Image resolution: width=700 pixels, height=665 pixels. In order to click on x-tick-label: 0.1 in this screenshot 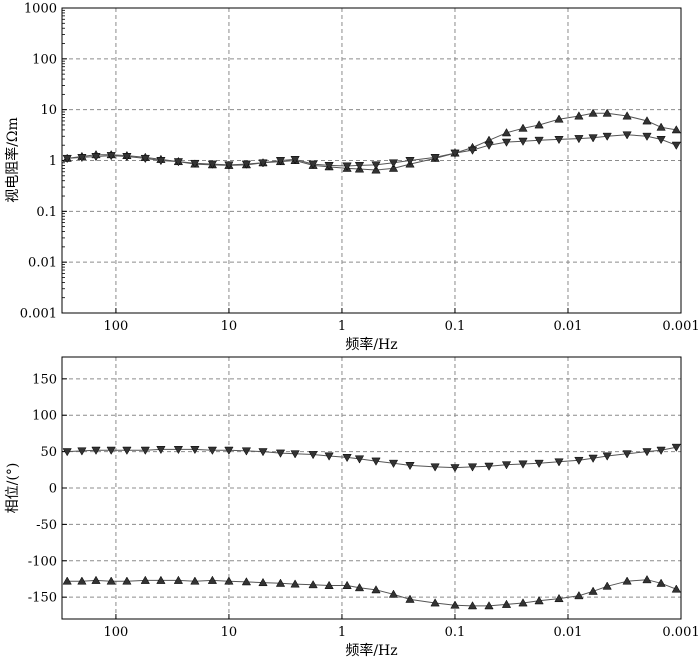, I will do `click(455, 326)`.